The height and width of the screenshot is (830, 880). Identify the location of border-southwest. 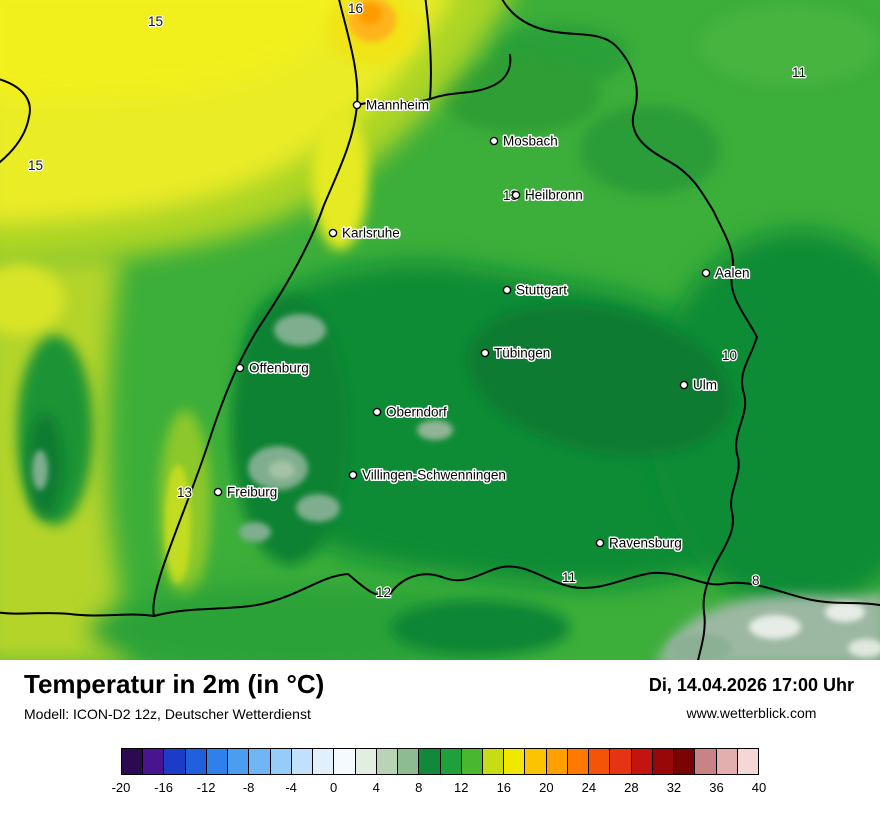
(77, 614).